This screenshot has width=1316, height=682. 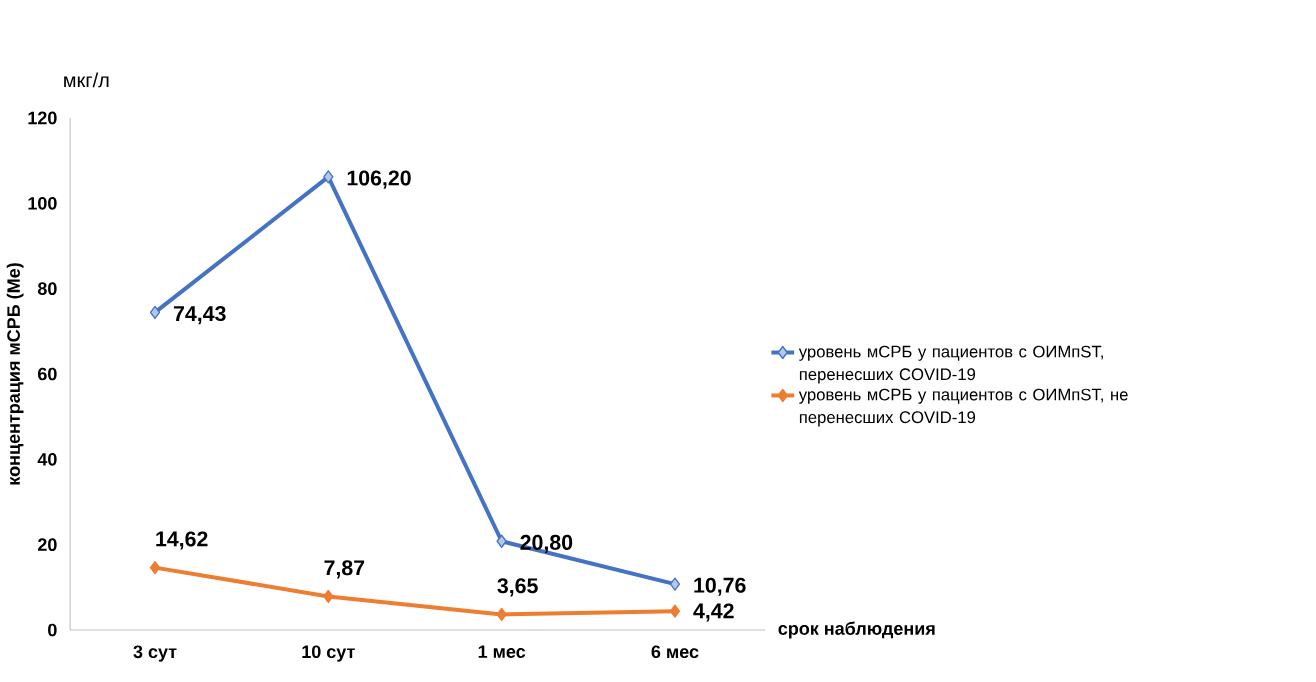 What do you see at coordinates (328, 653) in the screenshot?
I see `x-tick-label: 10 сут` at bounding box center [328, 653].